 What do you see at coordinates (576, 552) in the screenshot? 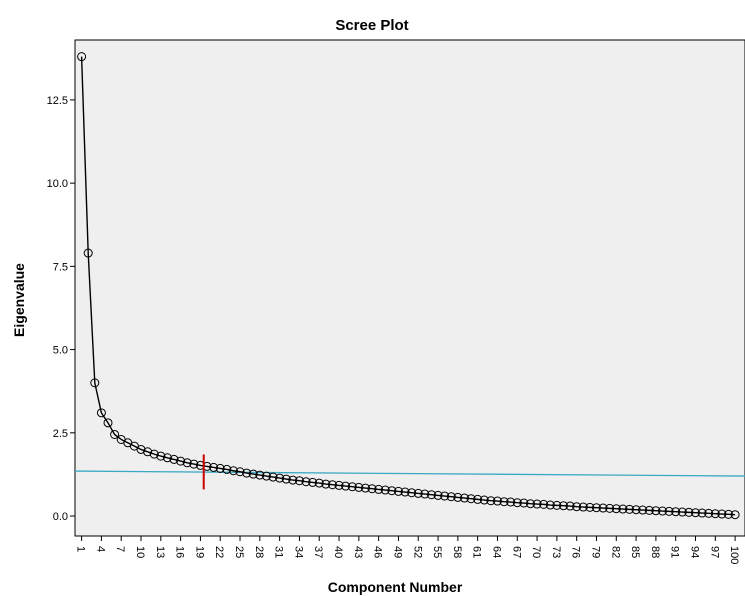
I see `x-tick-label: 76` at bounding box center [576, 552].